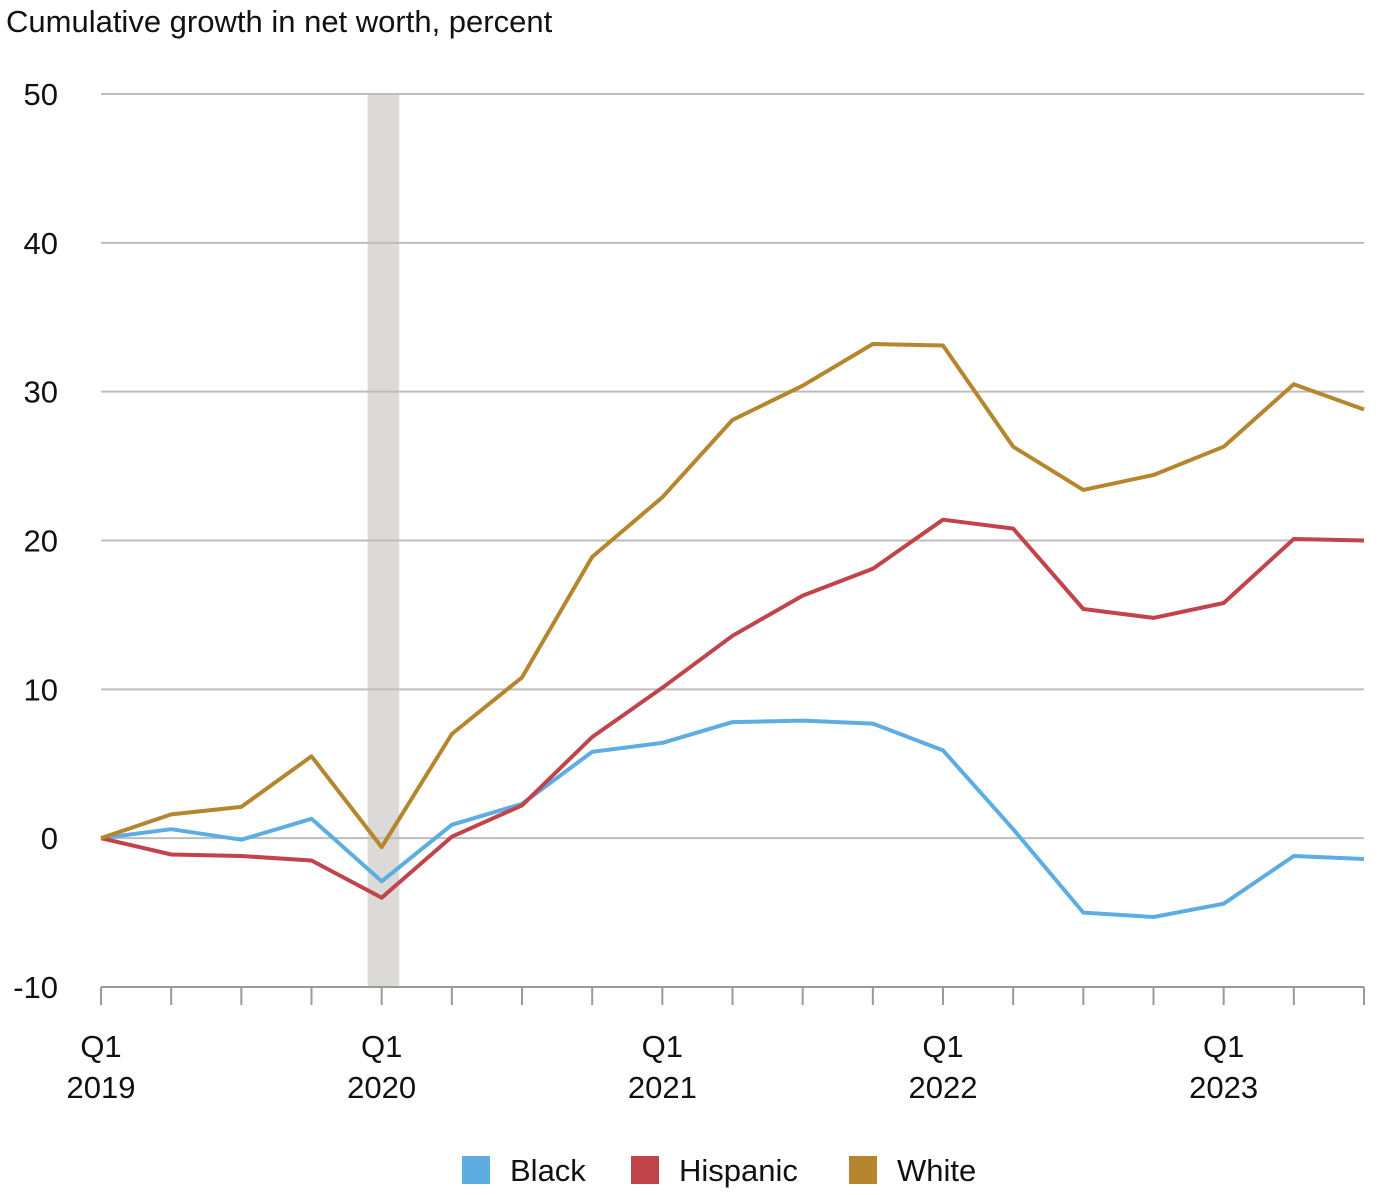 This screenshot has width=1380, height=1195. Describe the element at coordinates (943, 1087) in the screenshot. I see `x-tick-label: 2022` at that location.